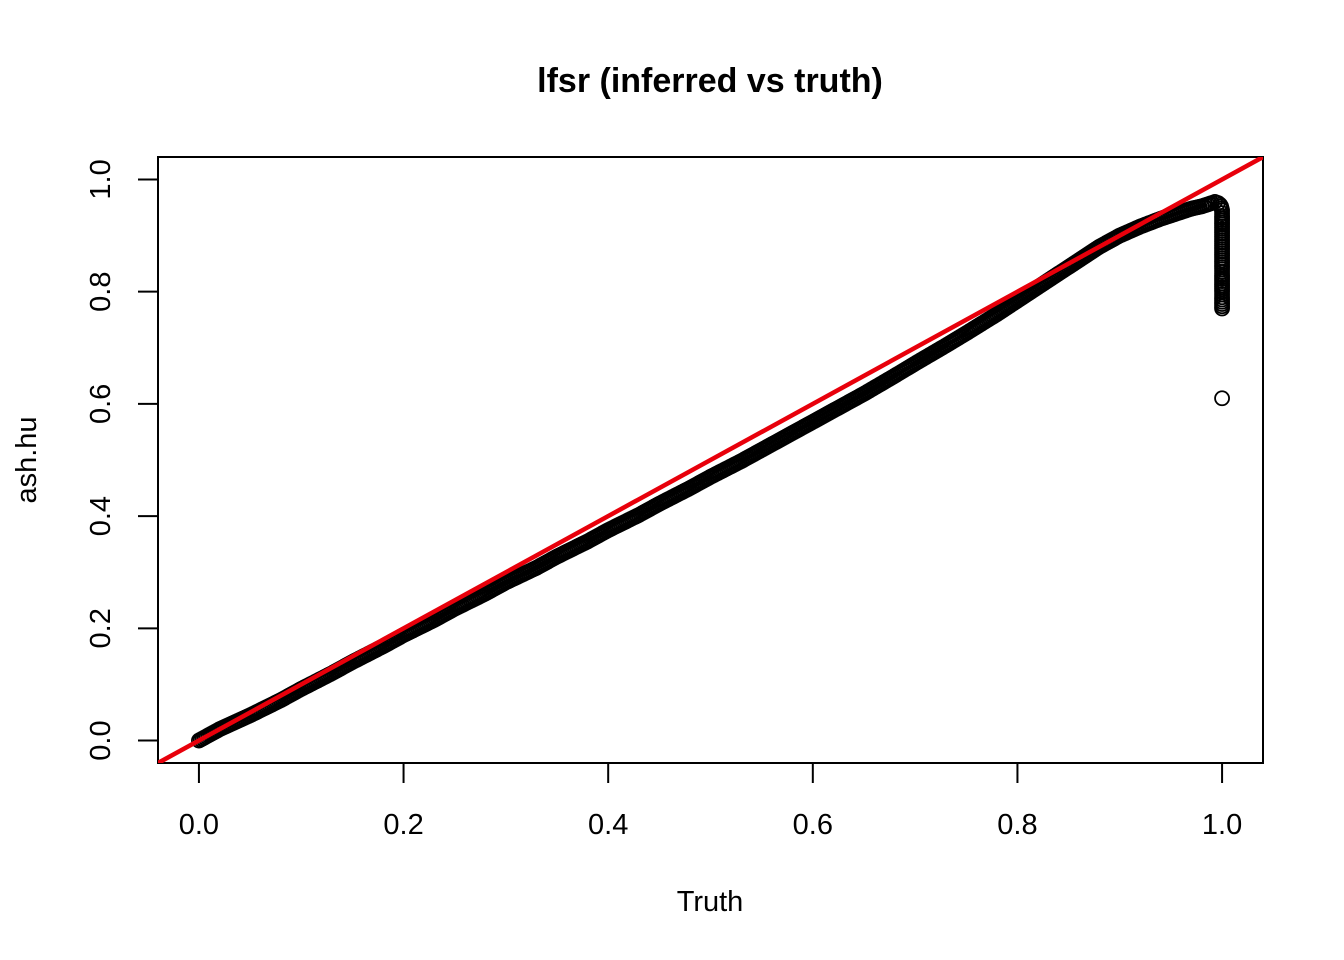  What do you see at coordinates (1017, 825) in the screenshot?
I see `x-tick-label: 0.8` at bounding box center [1017, 825].